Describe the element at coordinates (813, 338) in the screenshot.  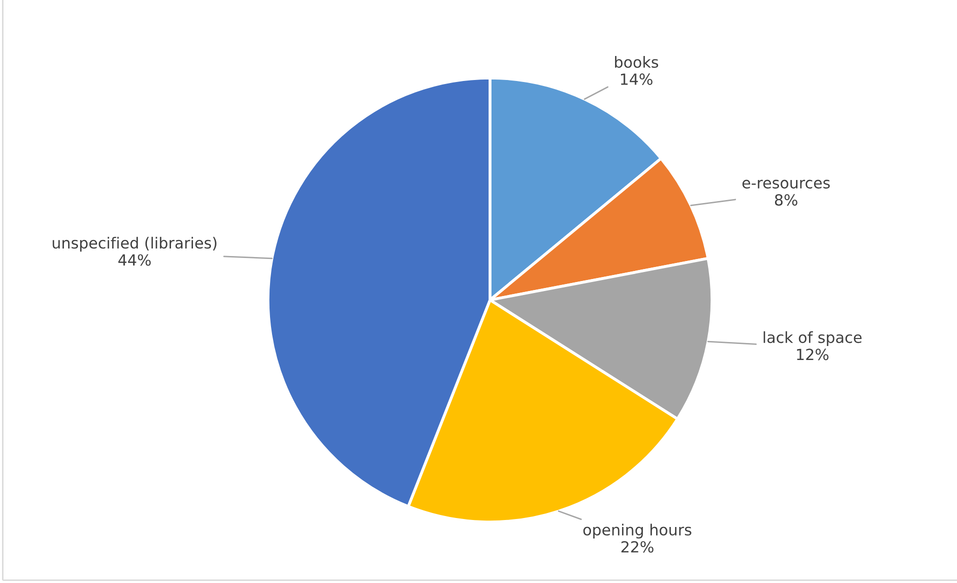
I see `slice-label: lack of space` at that location.